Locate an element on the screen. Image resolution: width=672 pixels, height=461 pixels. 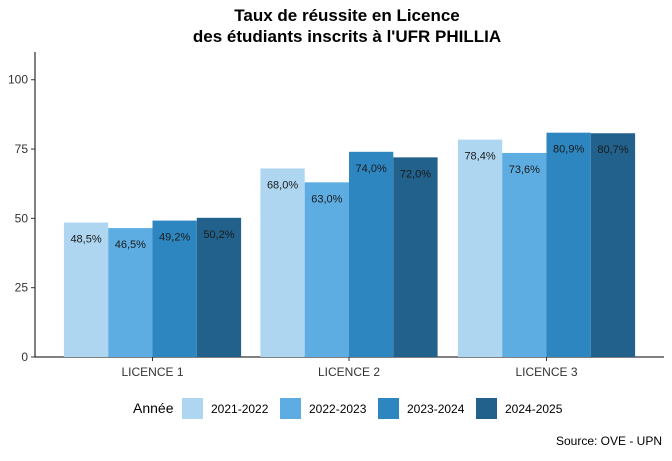
bar-value-label: 48,5% is located at coordinates (85, 240).